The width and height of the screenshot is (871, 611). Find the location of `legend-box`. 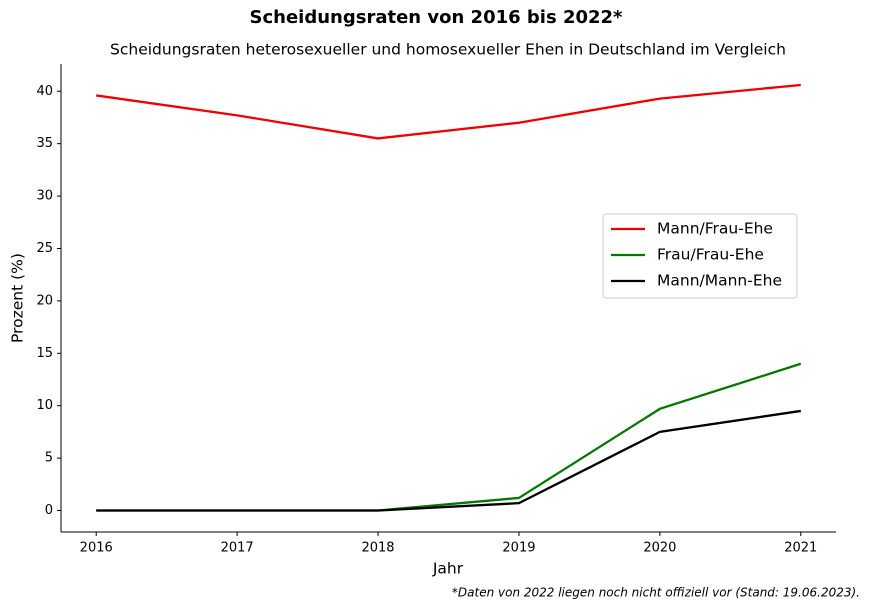

legend-box is located at coordinates (700, 256).